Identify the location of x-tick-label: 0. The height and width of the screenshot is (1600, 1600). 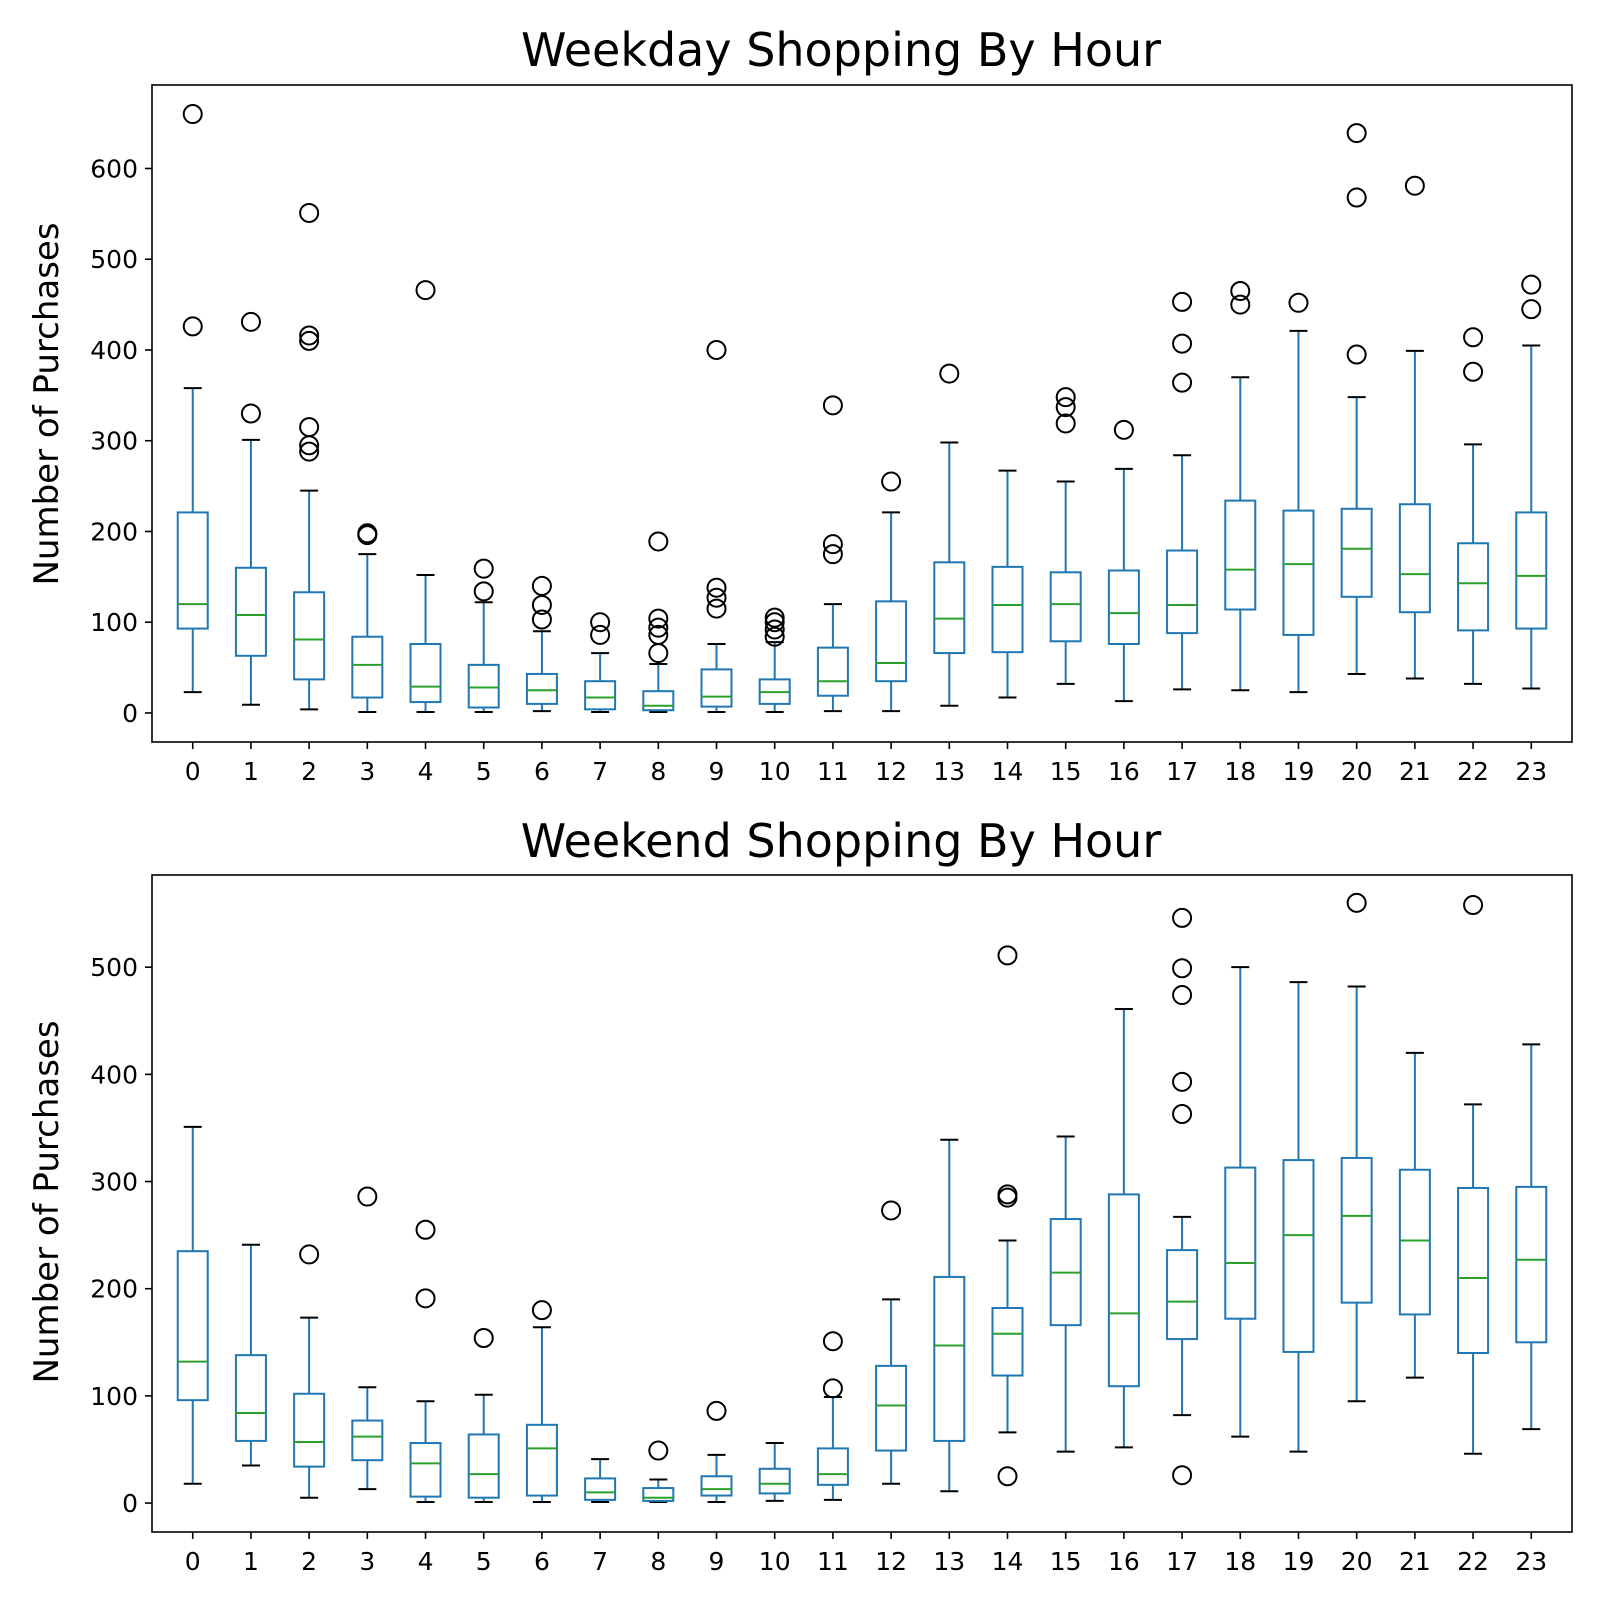
(193, 771).